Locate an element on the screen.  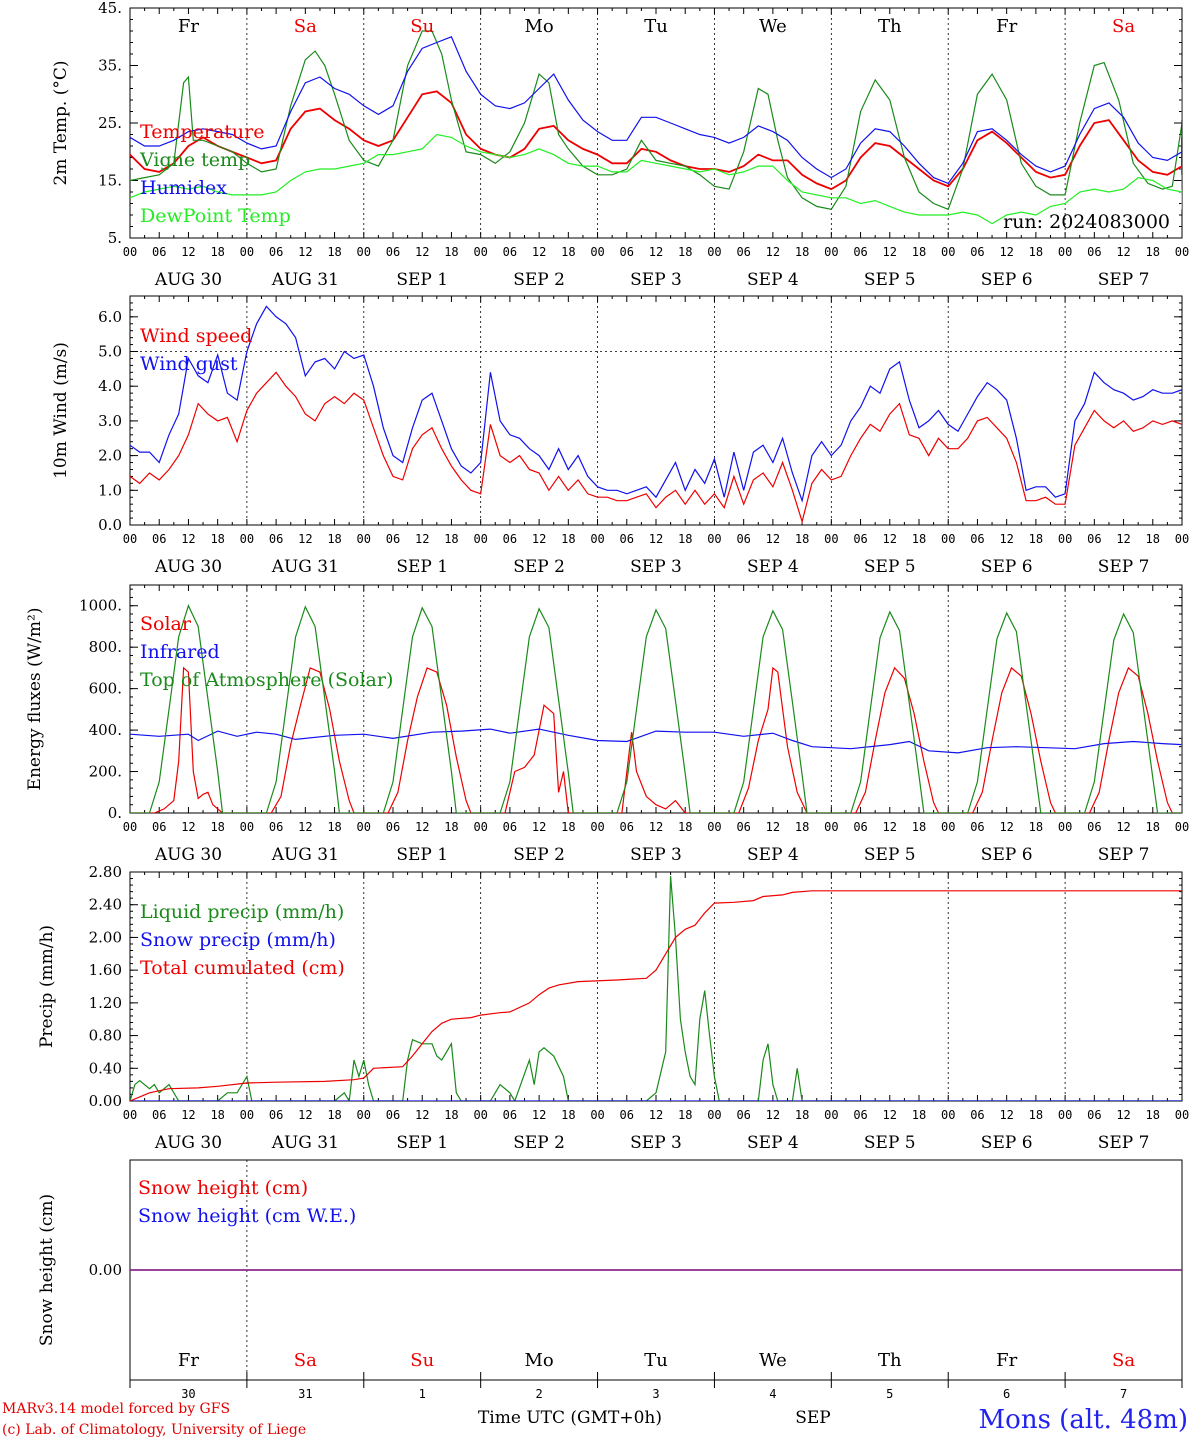
day-of-week-label: Fr is located at coordinates (188, 26).